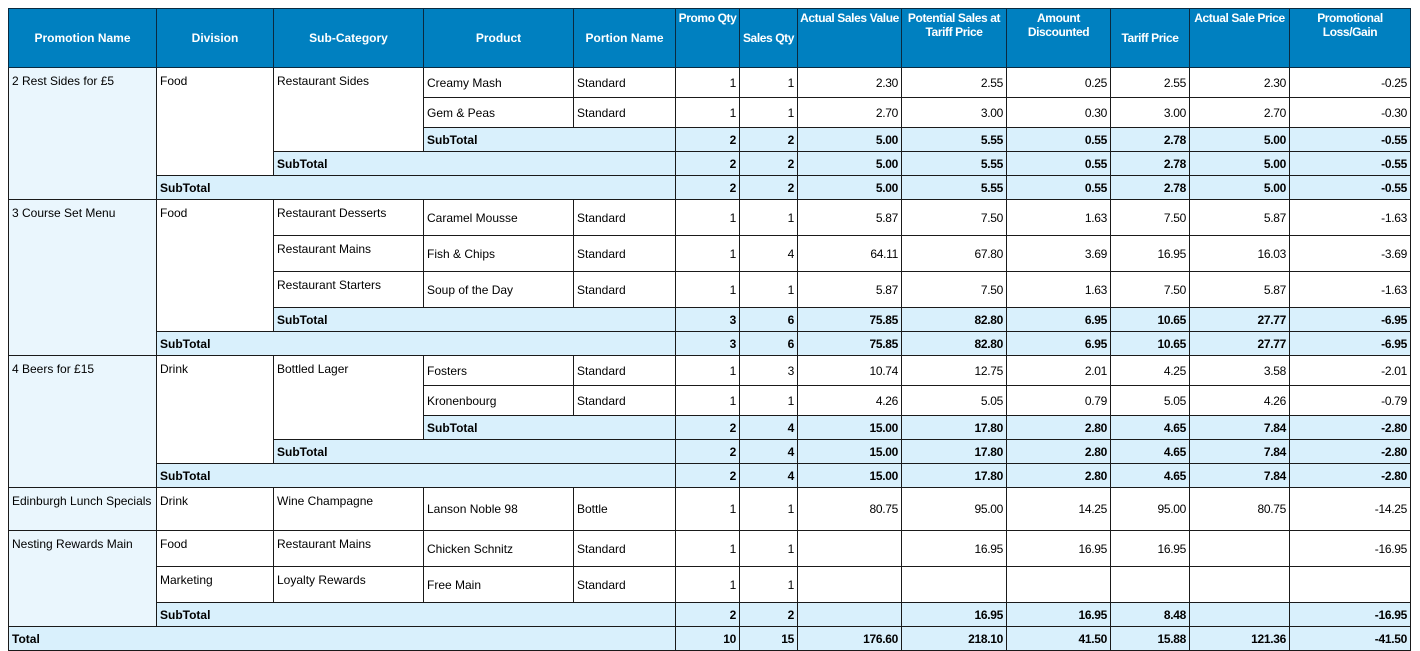 The image size is (1420, 651). Describe the element at coordinates (348, 509) in the screenshot. I see `sub-category-cell: Wine Champagne` at that location.